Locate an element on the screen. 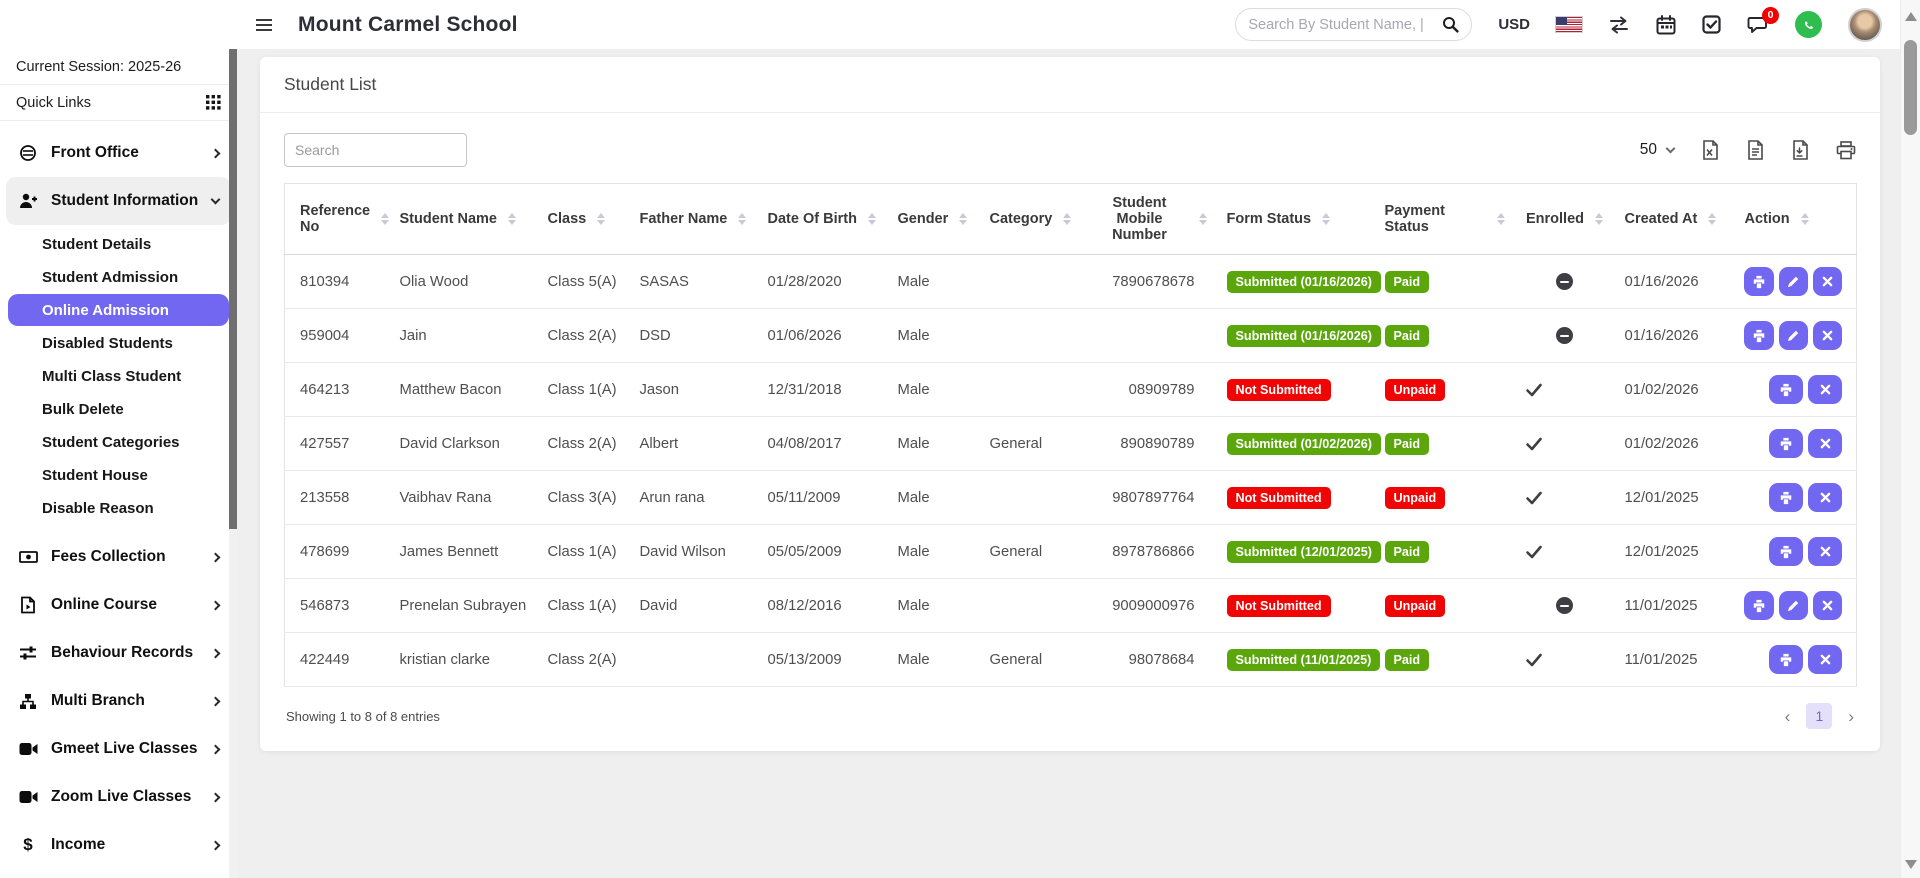  column-header-student-name: Student Name is located at coordinates (463, 219).